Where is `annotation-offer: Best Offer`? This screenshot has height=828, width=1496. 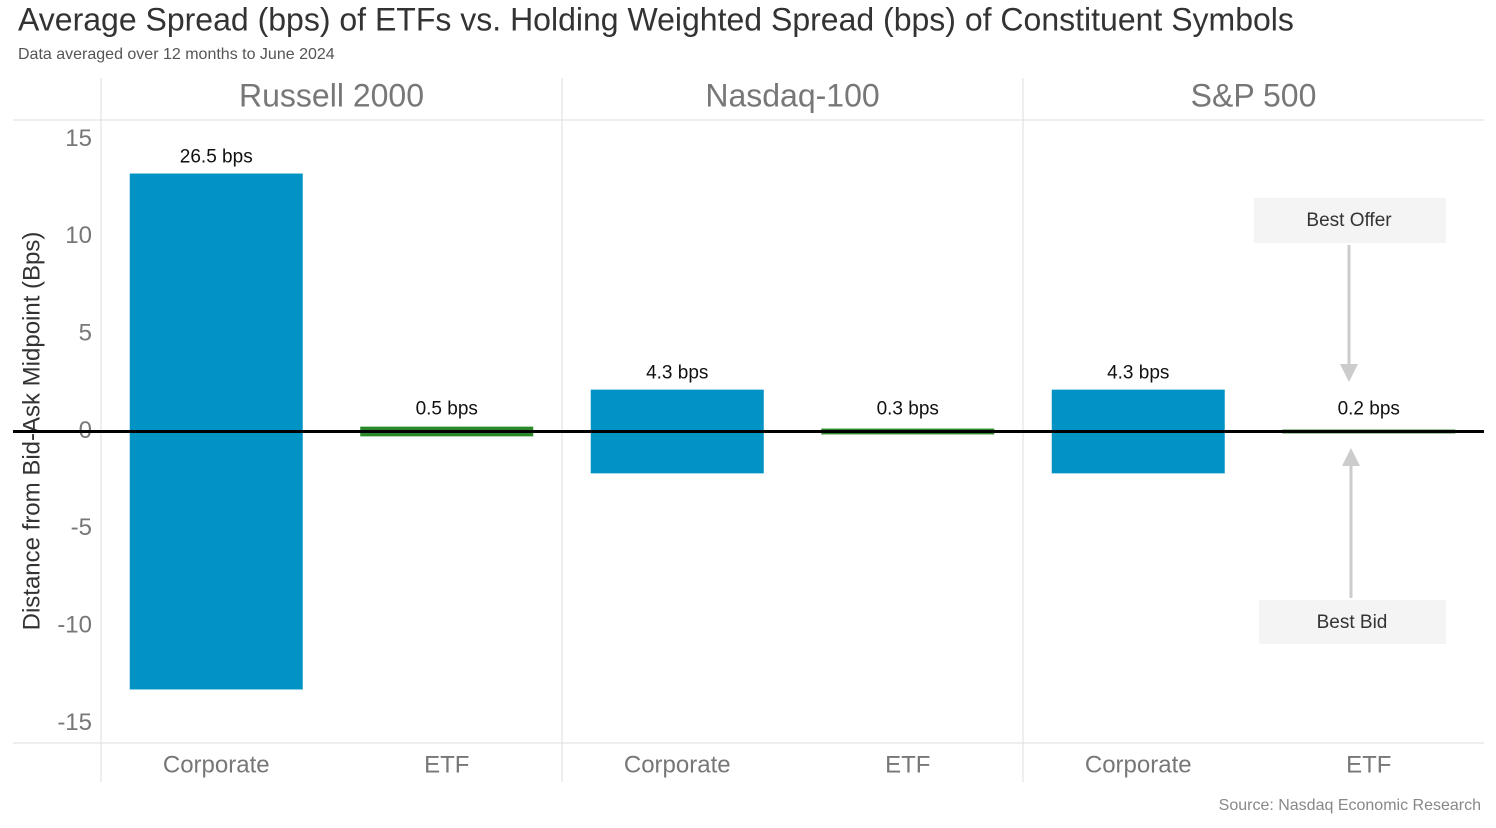
annotation-offer: Best Offer is located at coordinates (1350, 290).